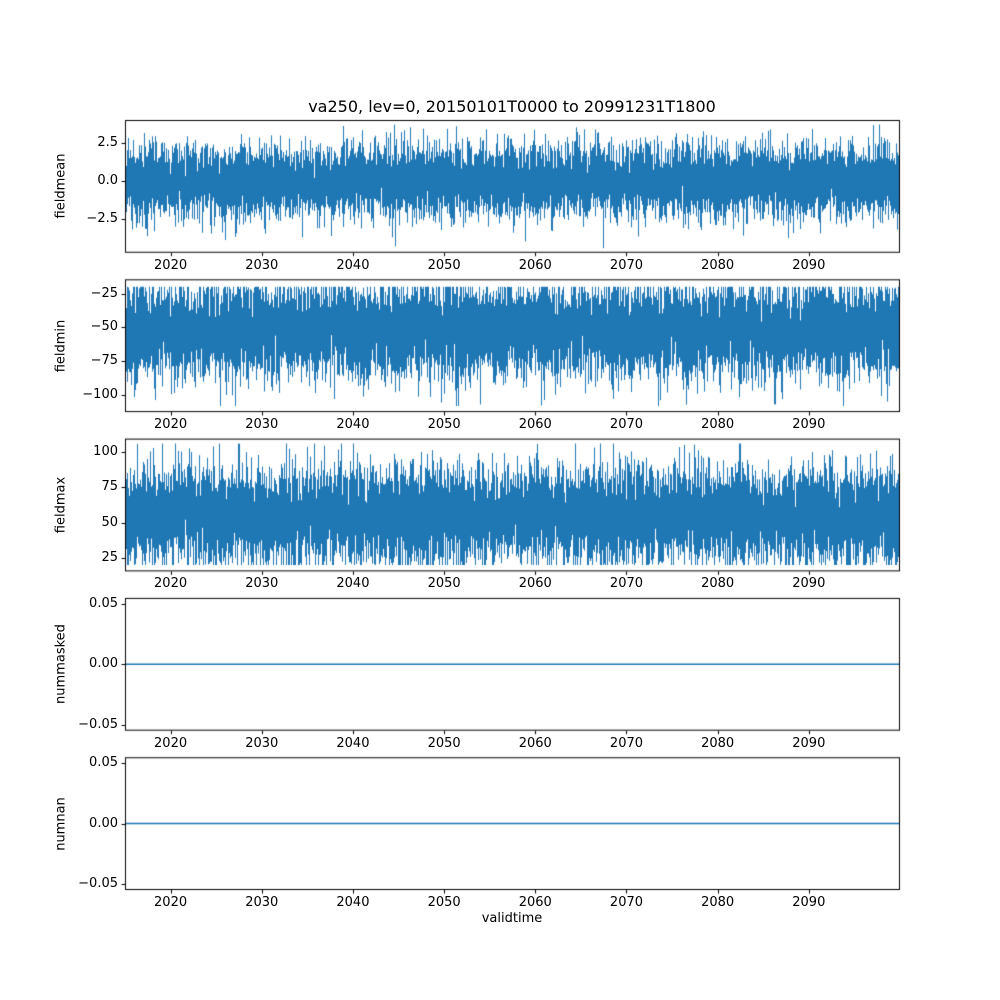 This screenshot has height=1000, width=1000. Describe the element at coordinates (105, 452) in the screenshot. I see `y-tick-label-2-0: 100` at that location.